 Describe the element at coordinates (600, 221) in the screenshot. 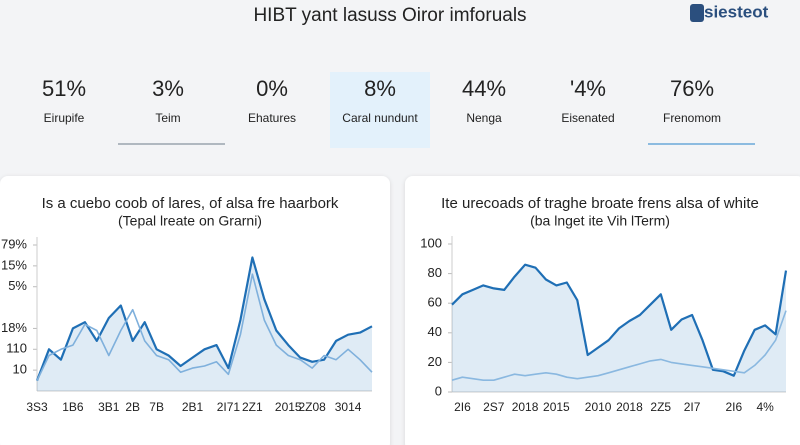

I see `chart-subtitle: (ba lnget ite Vih lTerm)` at that location.